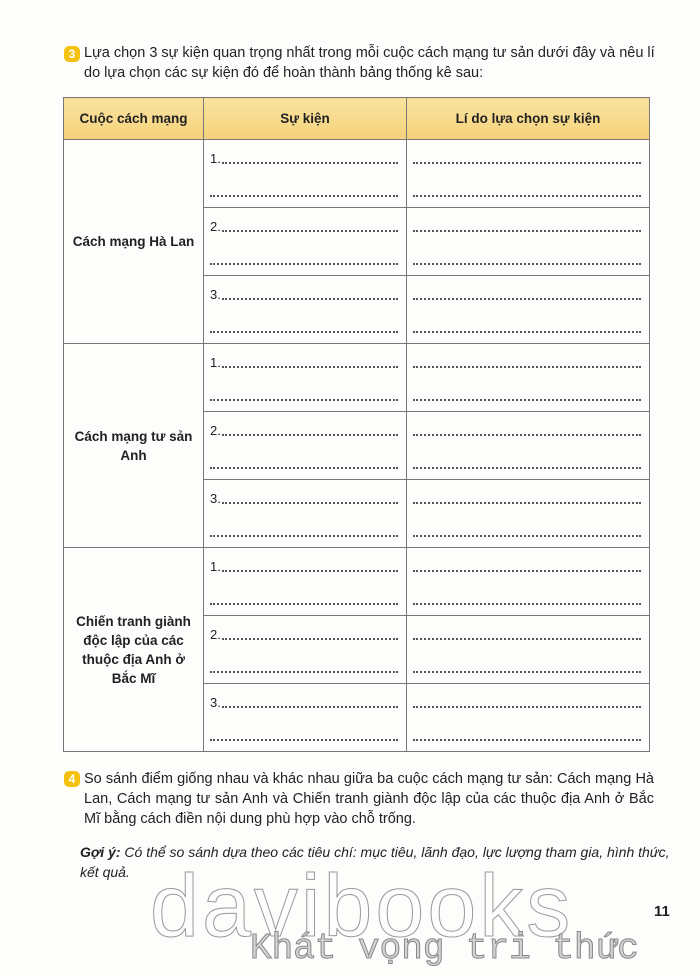 This screenshot has width=700, height=977. I want to click on header-event: Sự kiện, so click(305, 118).